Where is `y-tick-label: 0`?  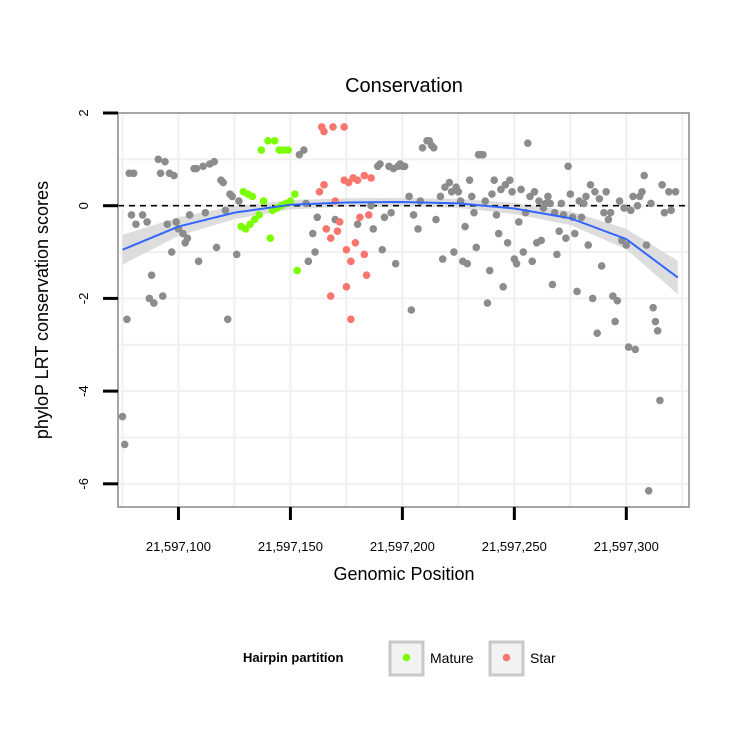 y-tick-label: 0 is located at coordinates (83, 205).